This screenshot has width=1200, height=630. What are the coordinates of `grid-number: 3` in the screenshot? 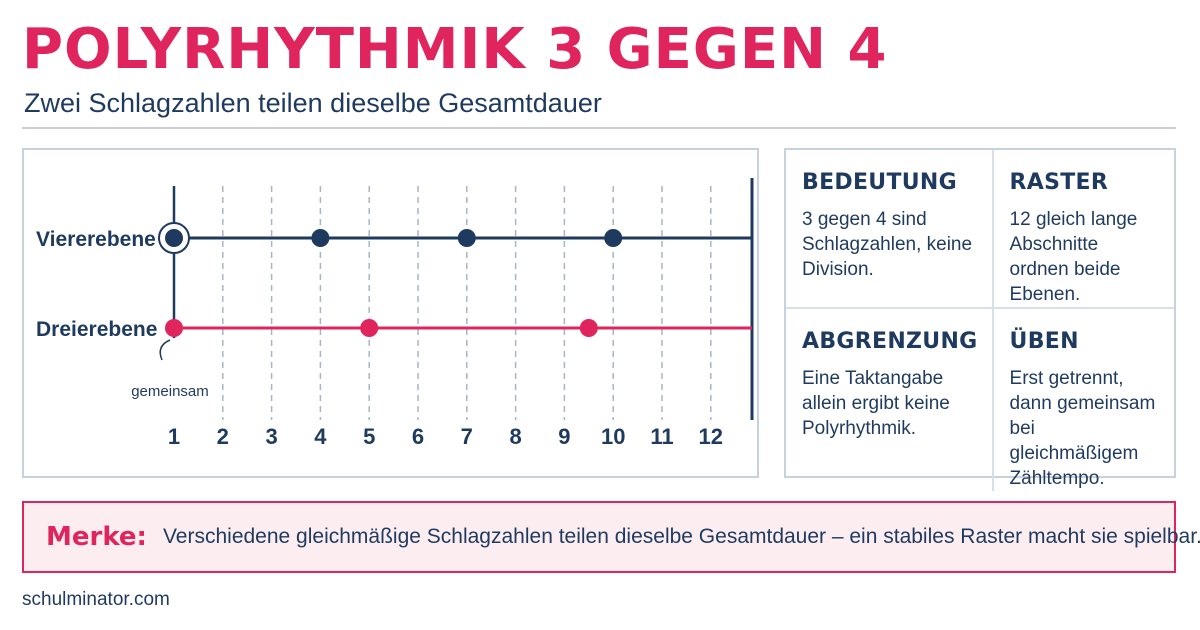 It's located at (271, 436).